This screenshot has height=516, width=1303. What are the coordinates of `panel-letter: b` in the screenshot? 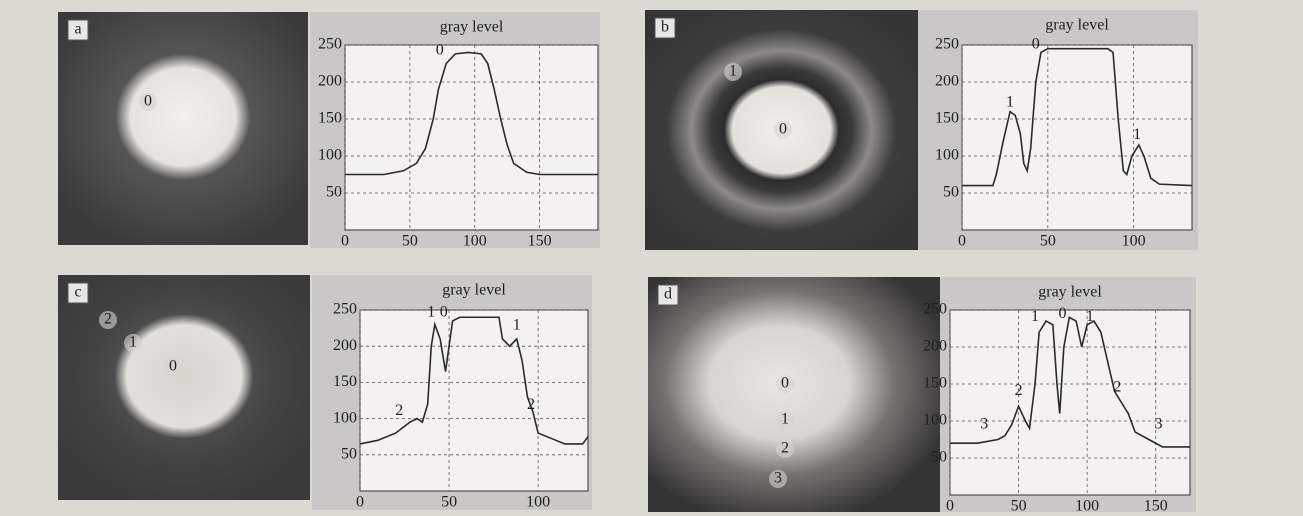 It's located at (665, 27).